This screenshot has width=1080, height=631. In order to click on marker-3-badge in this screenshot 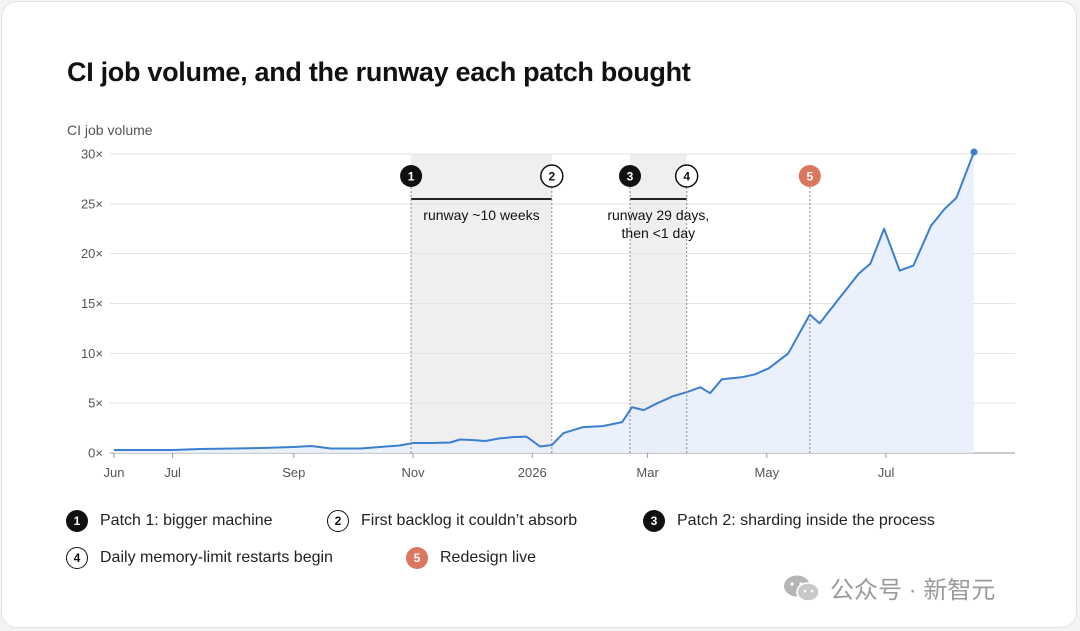, I will do `click(630, 176)`.